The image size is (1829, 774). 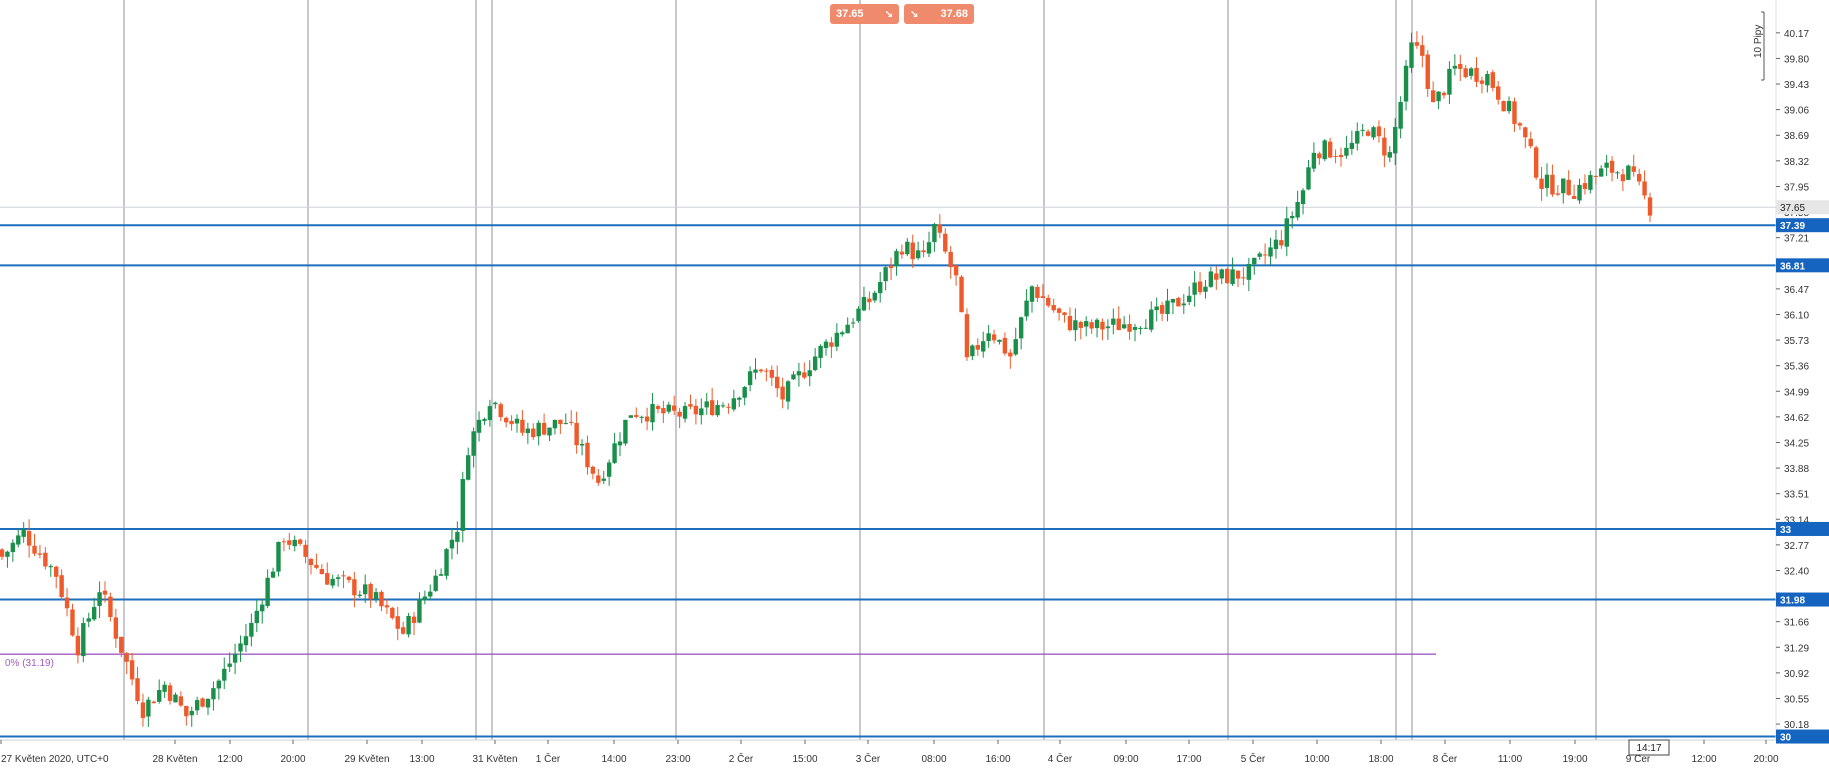 I want to click on y-tick-label: 37.95, so click(x=1796, y=187).